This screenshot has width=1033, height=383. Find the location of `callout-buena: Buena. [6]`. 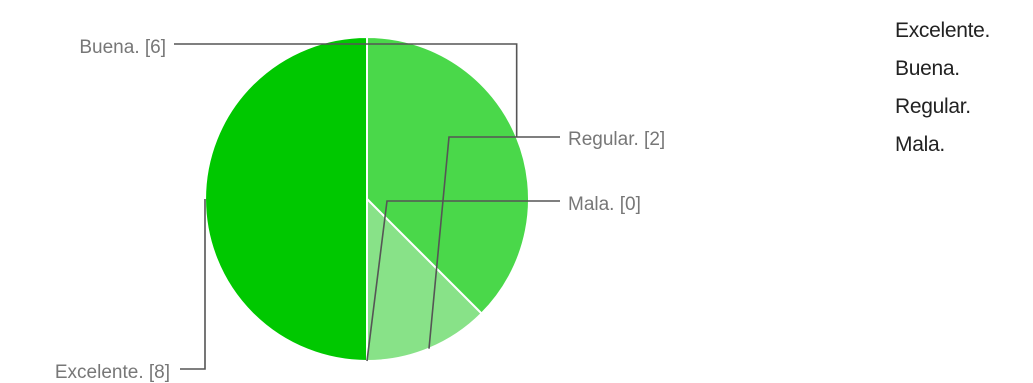

callout-buena: Buena. [6] is located at coordinates (122, 47).